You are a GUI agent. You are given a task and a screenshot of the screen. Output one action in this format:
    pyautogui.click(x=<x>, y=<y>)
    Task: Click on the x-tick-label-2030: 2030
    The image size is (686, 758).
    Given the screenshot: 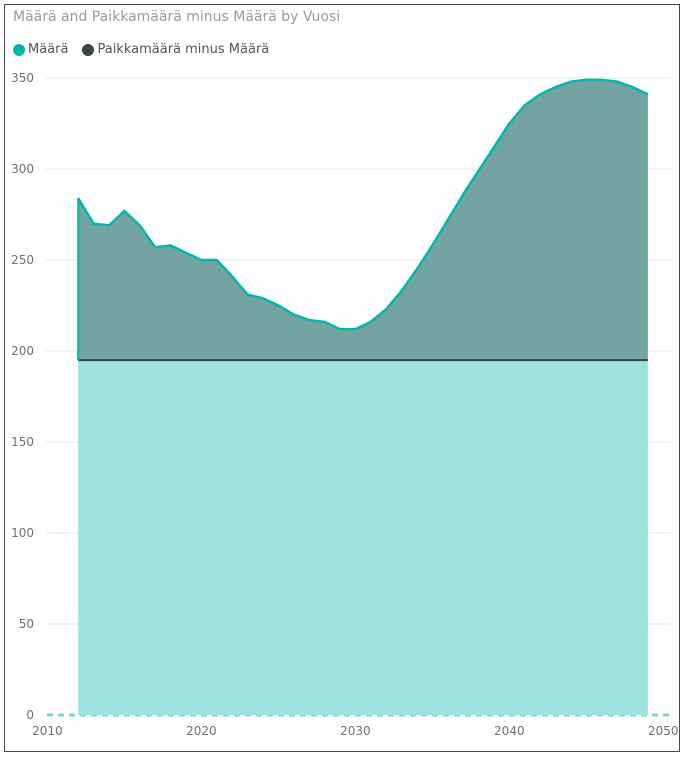 What is the action you would take?
    pyautogui.click(x=355, y=731)
    